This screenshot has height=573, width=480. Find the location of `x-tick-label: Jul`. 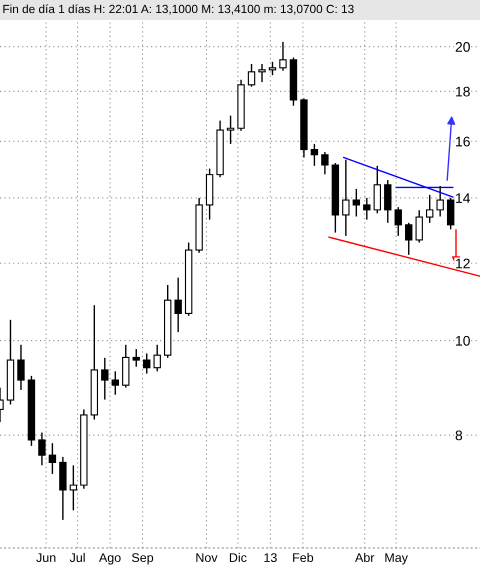

x-tick-label: Jul is located at coordinates (77, 557).